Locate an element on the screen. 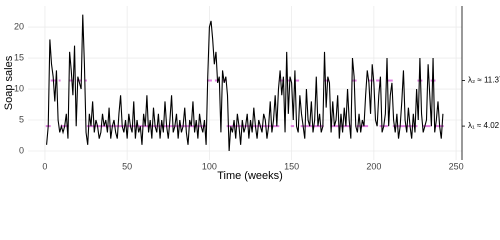 This screenshot has width=500, height=240. y-axis-label: Soap sales is located at coordinates (9, 82).